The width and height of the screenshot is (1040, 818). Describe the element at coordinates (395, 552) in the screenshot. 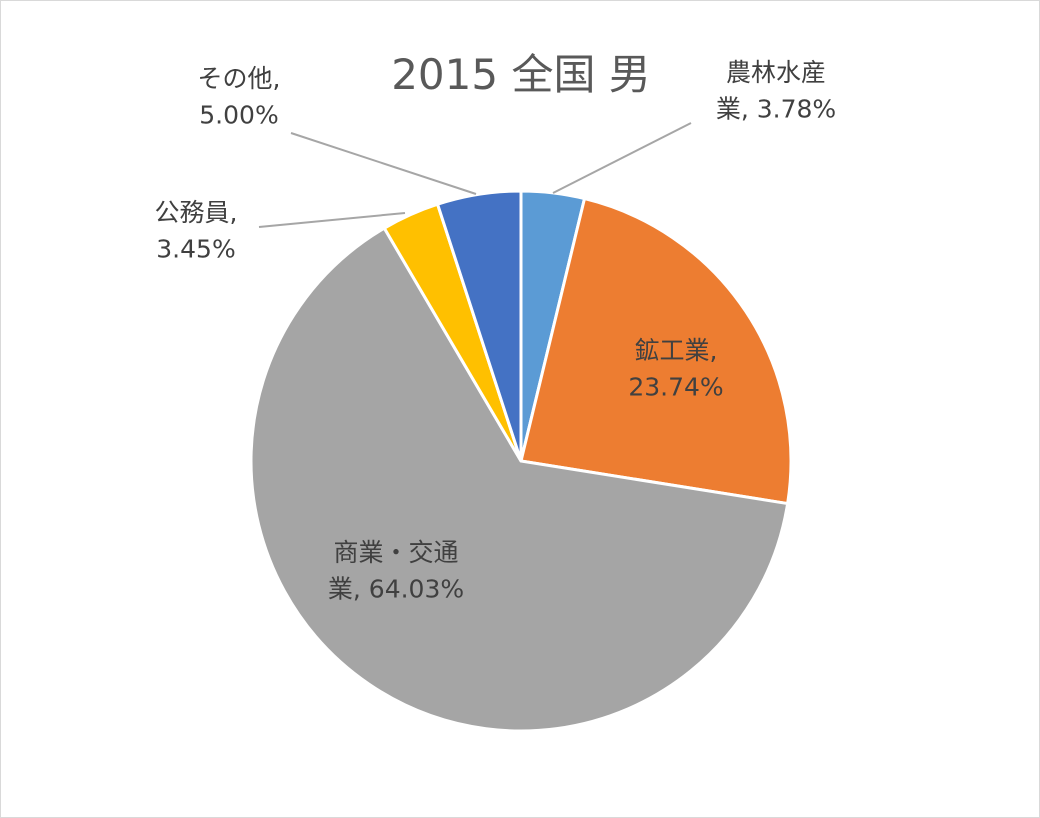

I see `data-label-line: 商業・交通` at that location.